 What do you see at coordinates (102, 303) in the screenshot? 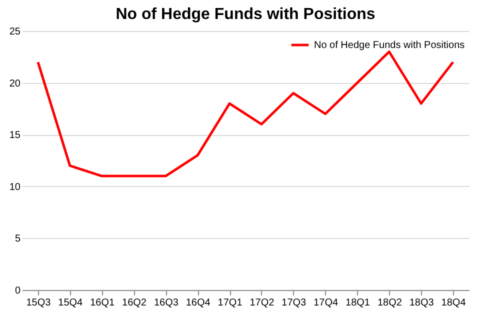
I see `x-tick-label: 16Q1` at bounding box center [102, 303].